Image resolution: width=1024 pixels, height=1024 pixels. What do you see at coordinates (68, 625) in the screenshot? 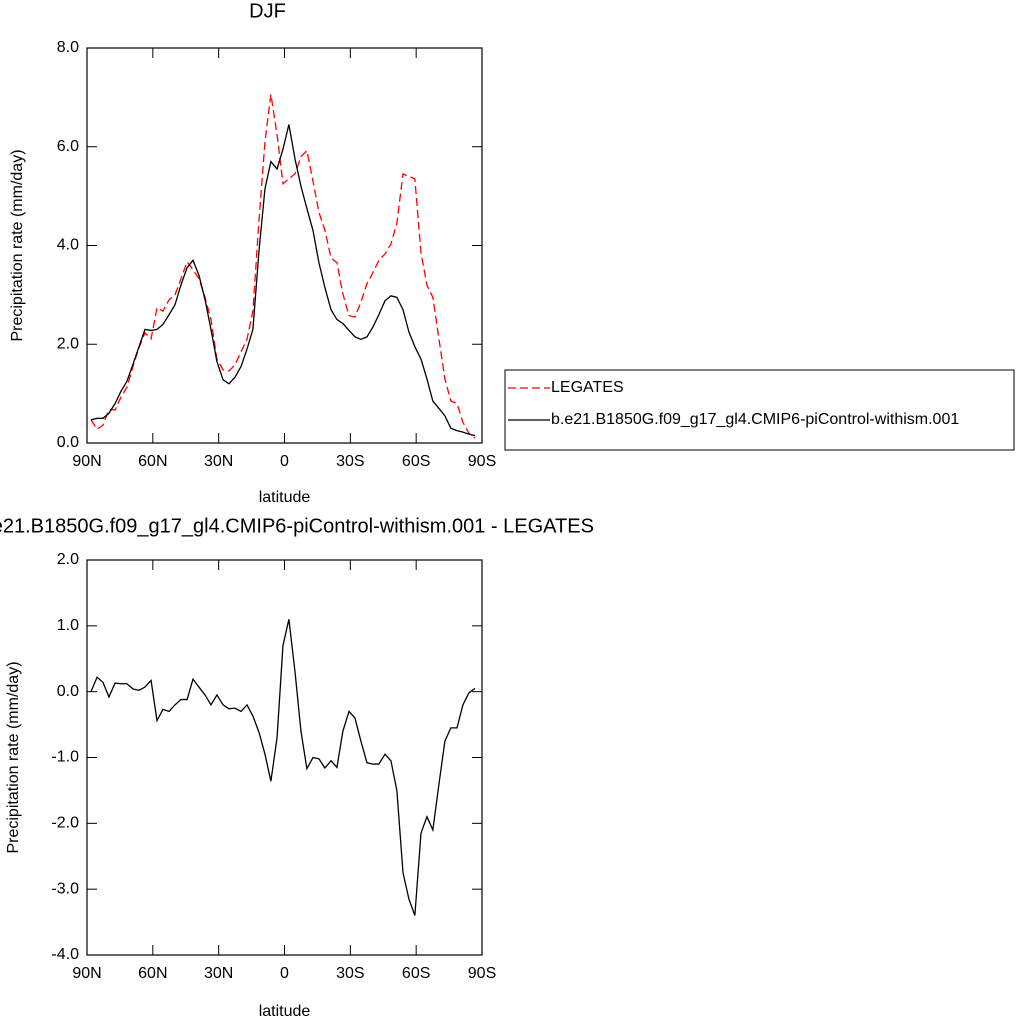
I see `y-tick-label: 1.0` at bounding box center [68, 625].